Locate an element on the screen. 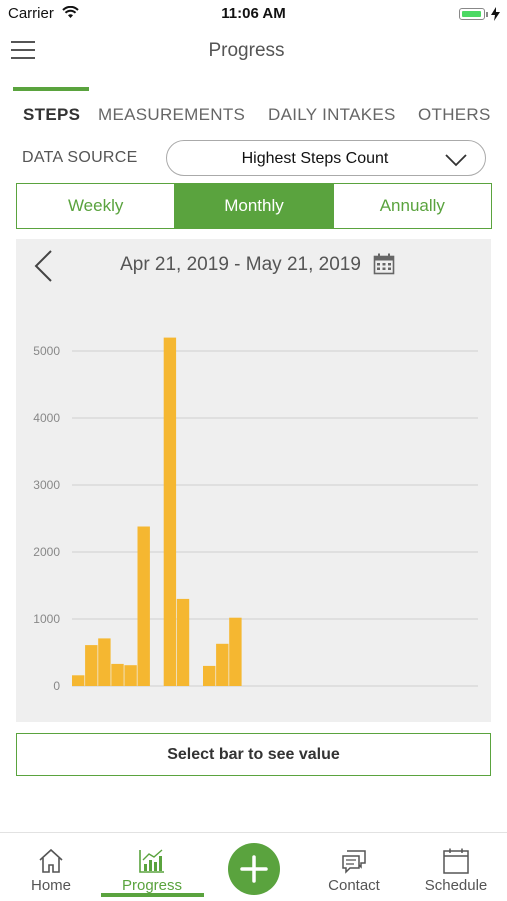  home-icon is located at coordinates (51, 860).